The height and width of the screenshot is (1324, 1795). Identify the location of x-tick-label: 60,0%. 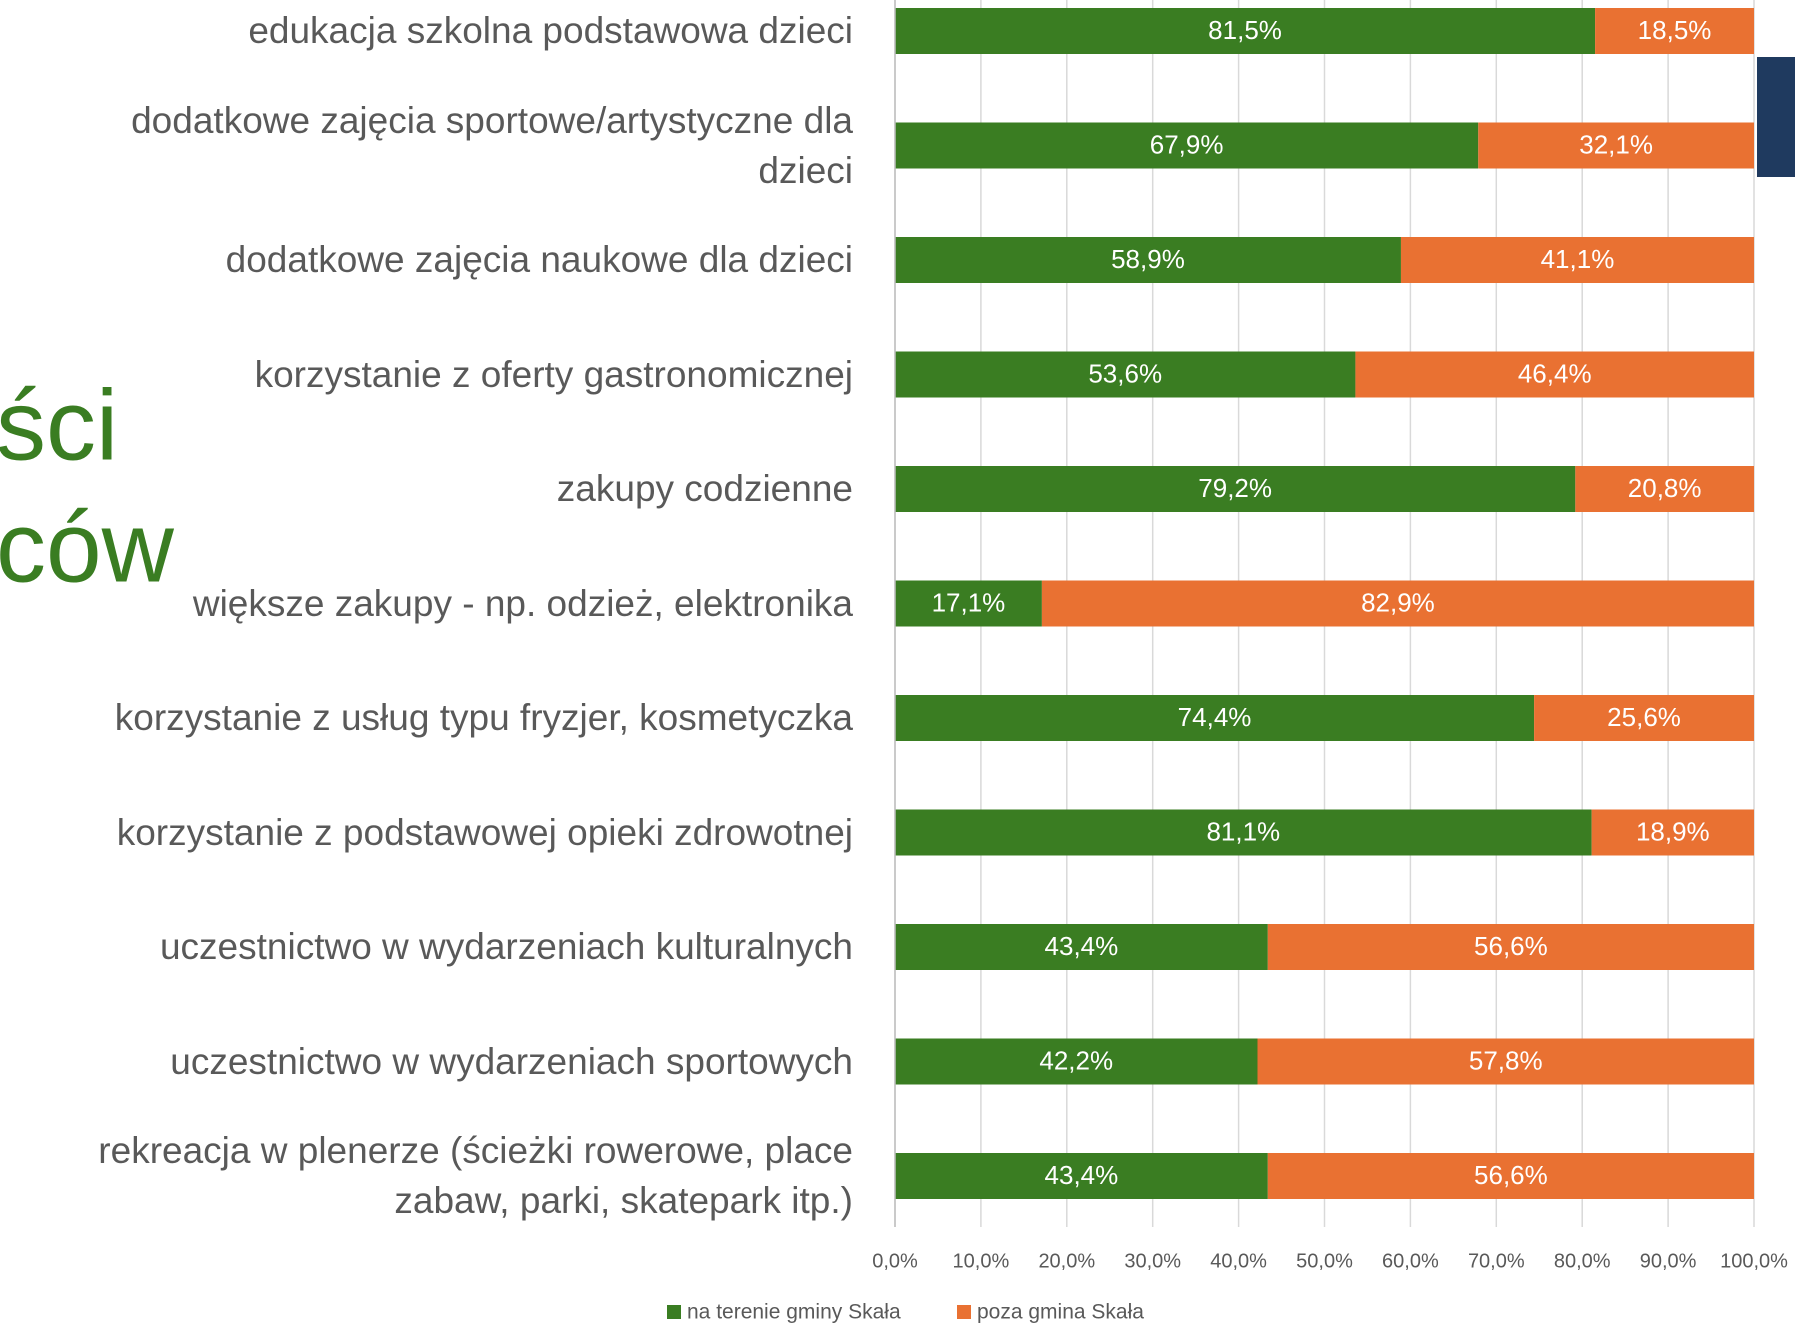
(1410, 1261).